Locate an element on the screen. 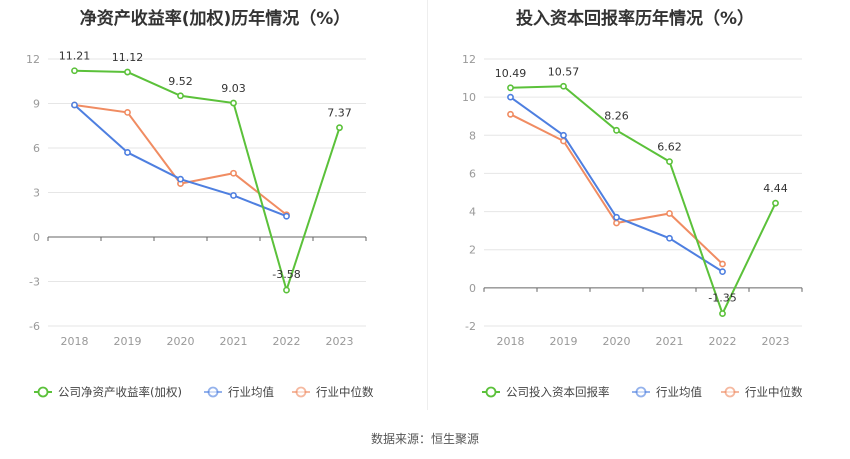 The image size is (850, 459). chart-divider is located at coordinates (427, 205).